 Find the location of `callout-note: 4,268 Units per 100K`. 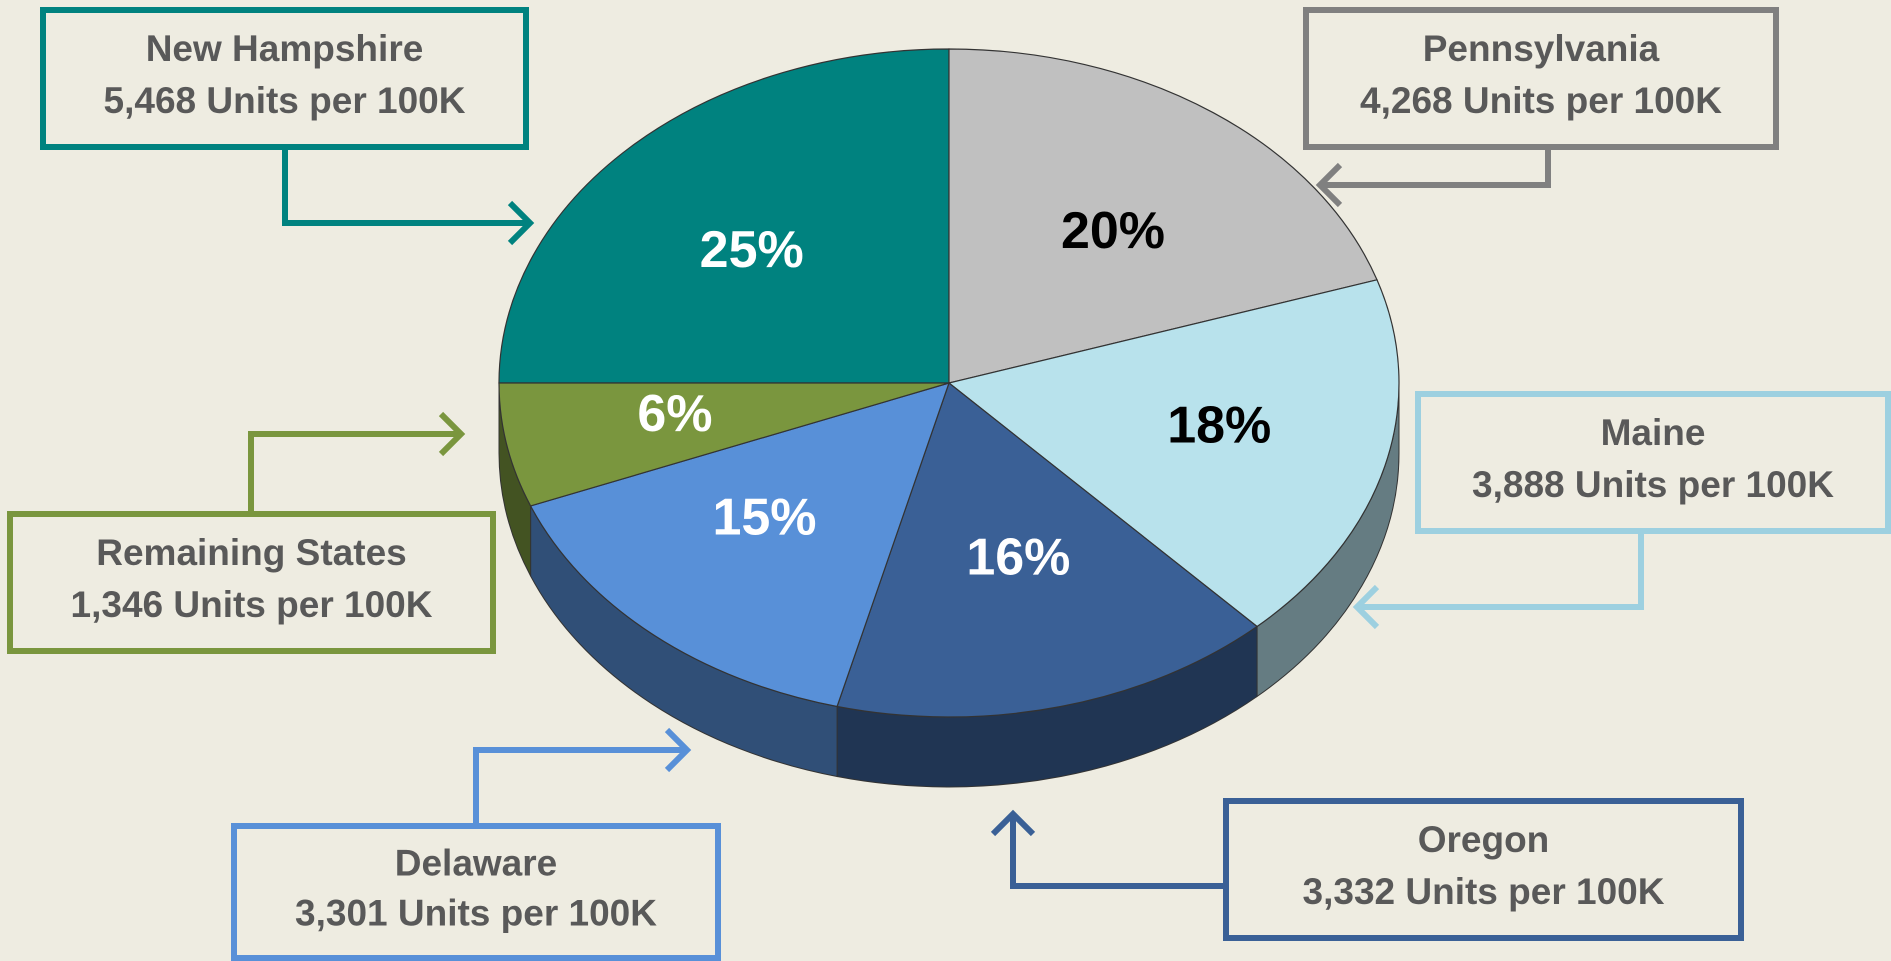

callout-note: 4,268 Units per 100K is located at coordinates (1541, 100).